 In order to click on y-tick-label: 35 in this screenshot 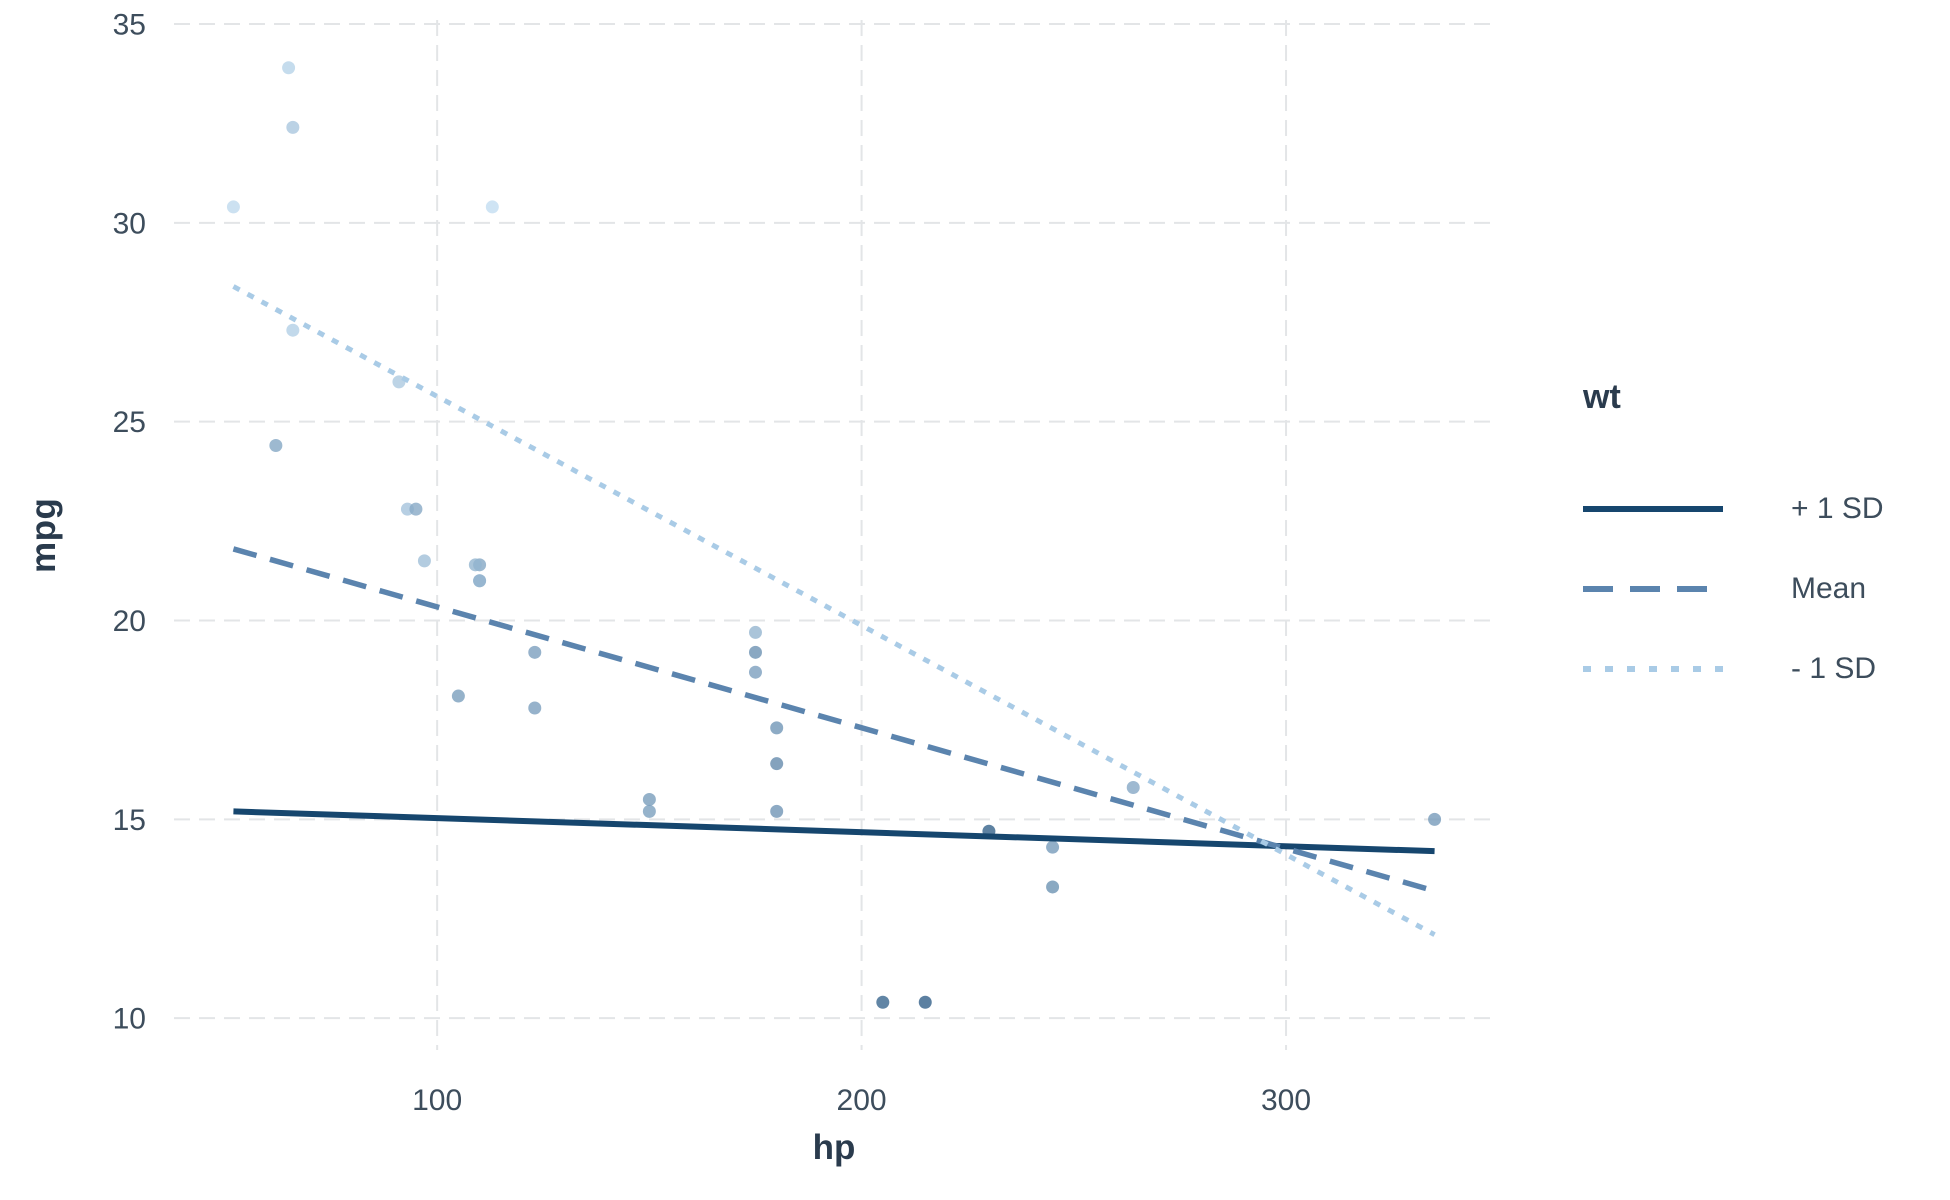, I will do `click(129, 24)`.